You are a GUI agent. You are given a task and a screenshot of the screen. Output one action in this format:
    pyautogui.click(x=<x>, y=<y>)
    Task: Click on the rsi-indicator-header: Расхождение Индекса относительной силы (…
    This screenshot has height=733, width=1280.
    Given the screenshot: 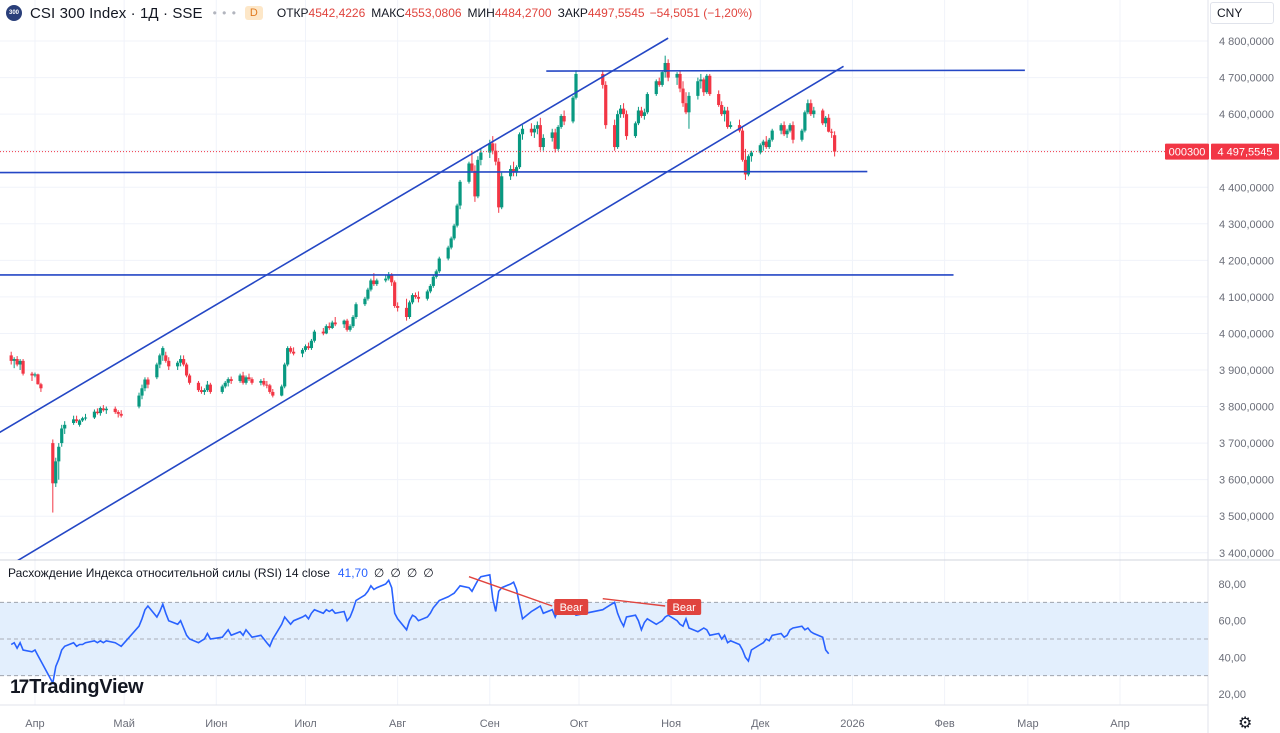 What is the action you would take?
    pyautogui.click(x=221, y=573)
    